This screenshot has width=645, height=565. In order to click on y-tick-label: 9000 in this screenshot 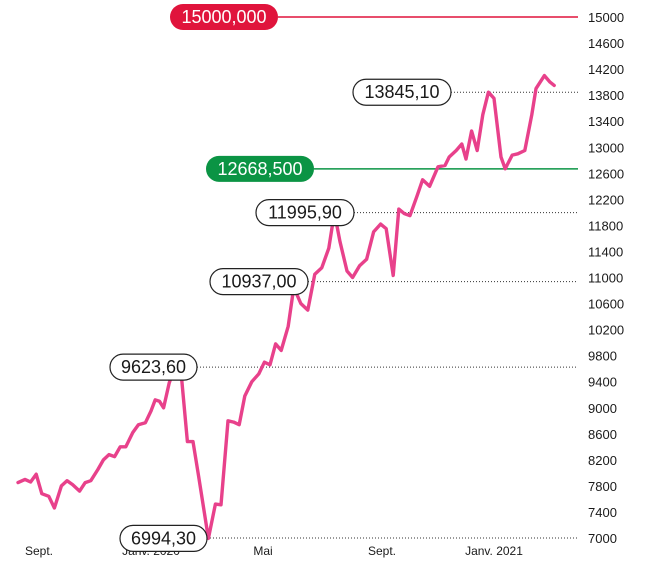, I will do `click(602, 408)`.